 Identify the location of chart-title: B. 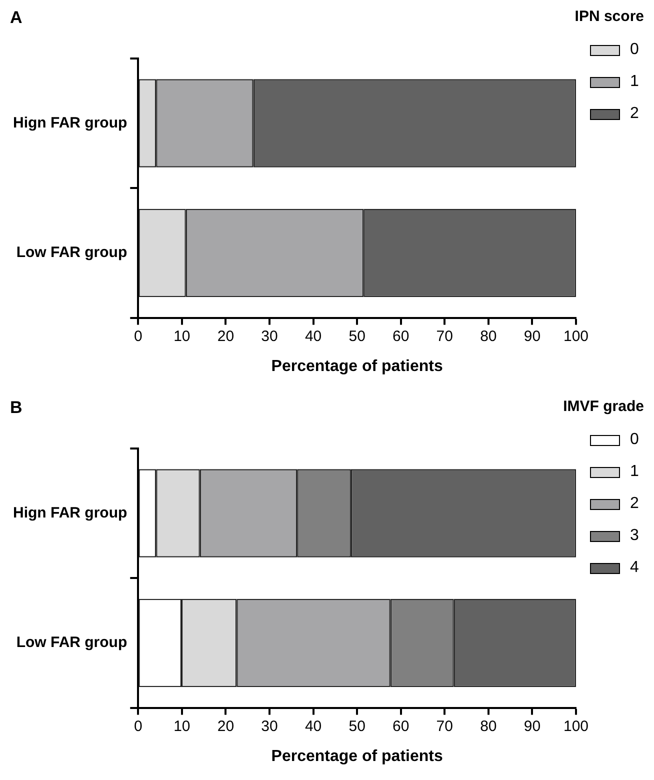
(16, 407).